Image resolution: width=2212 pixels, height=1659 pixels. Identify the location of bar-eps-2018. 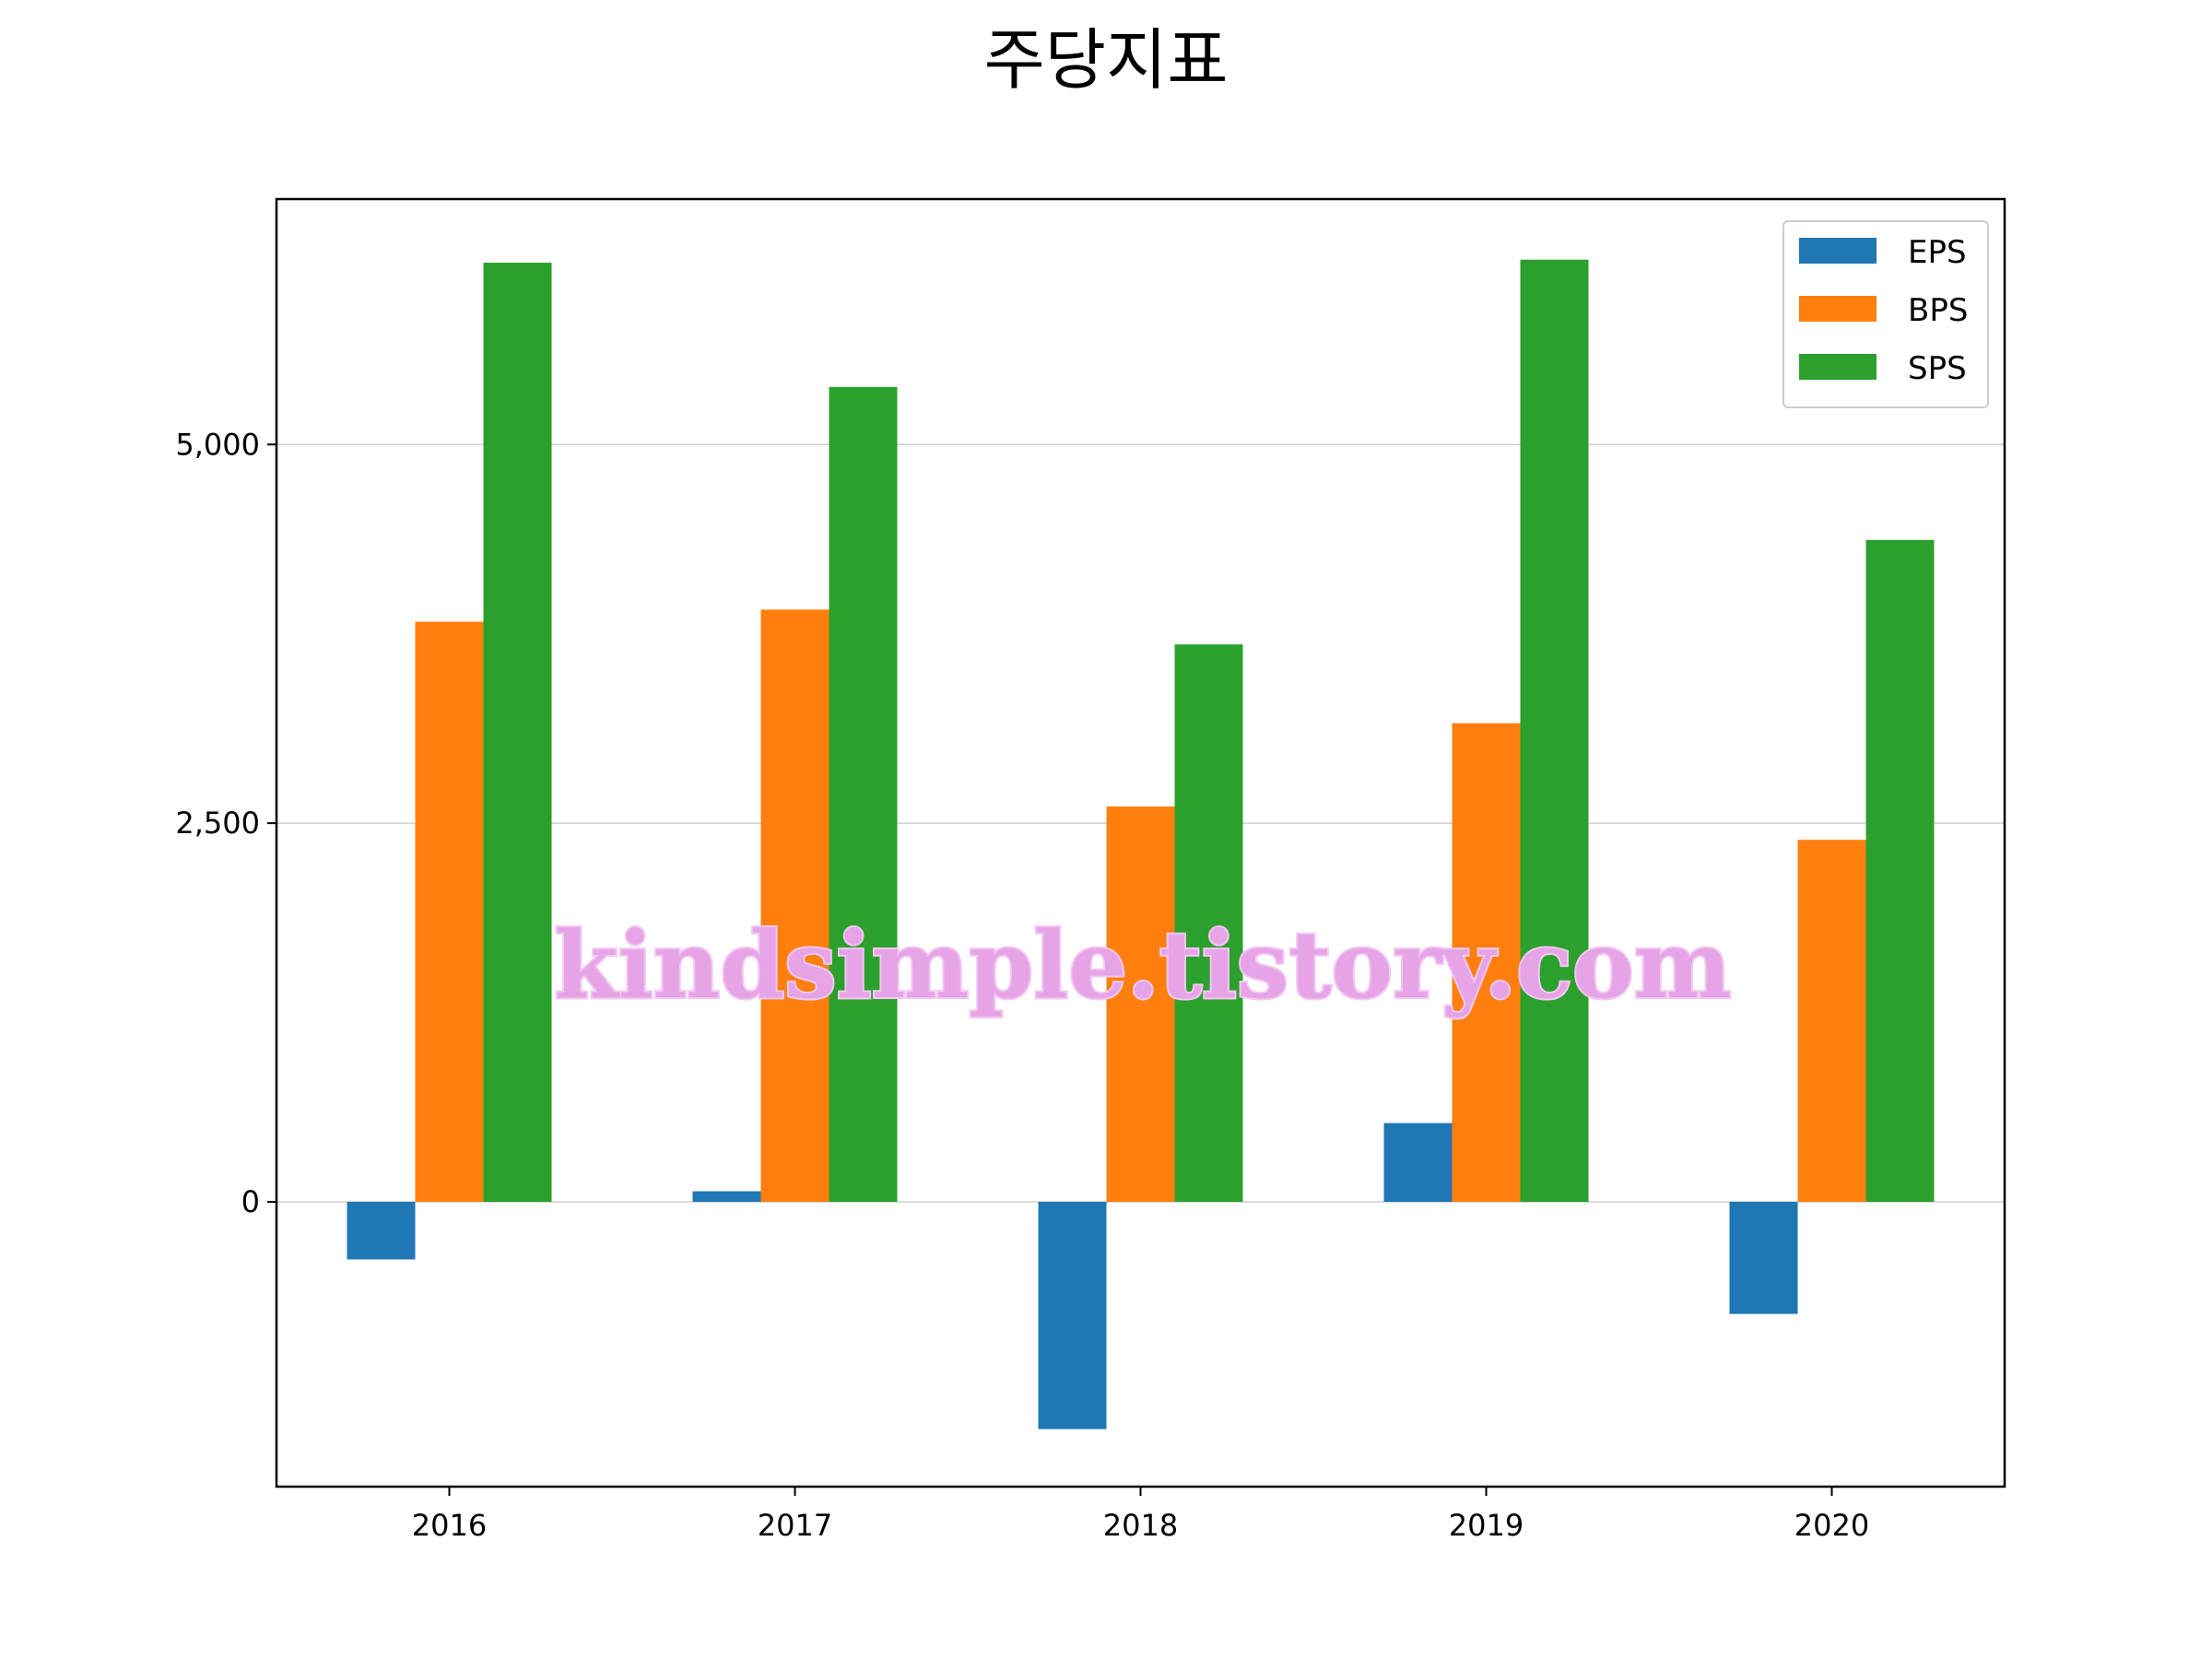
(1072, 1316).